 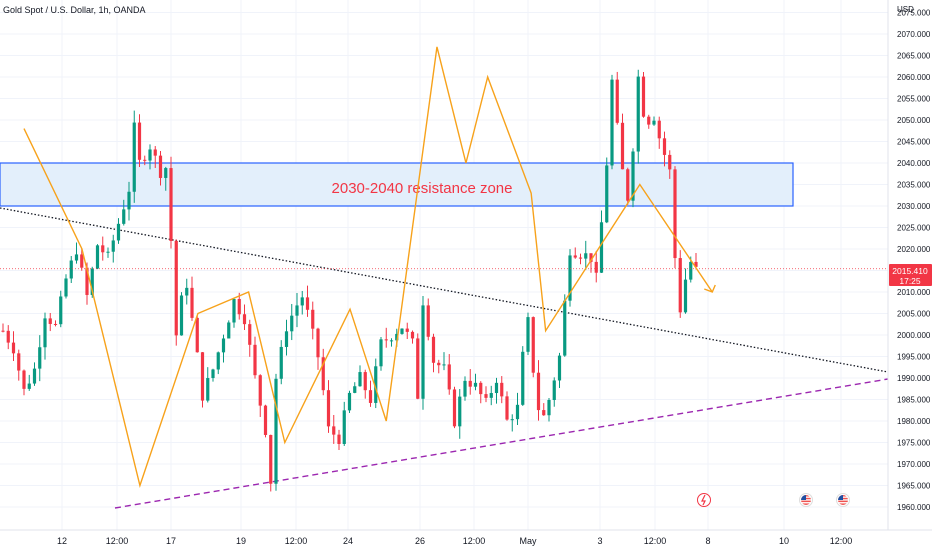 I want to click on resistance-zone, so click(x=397, y=184).